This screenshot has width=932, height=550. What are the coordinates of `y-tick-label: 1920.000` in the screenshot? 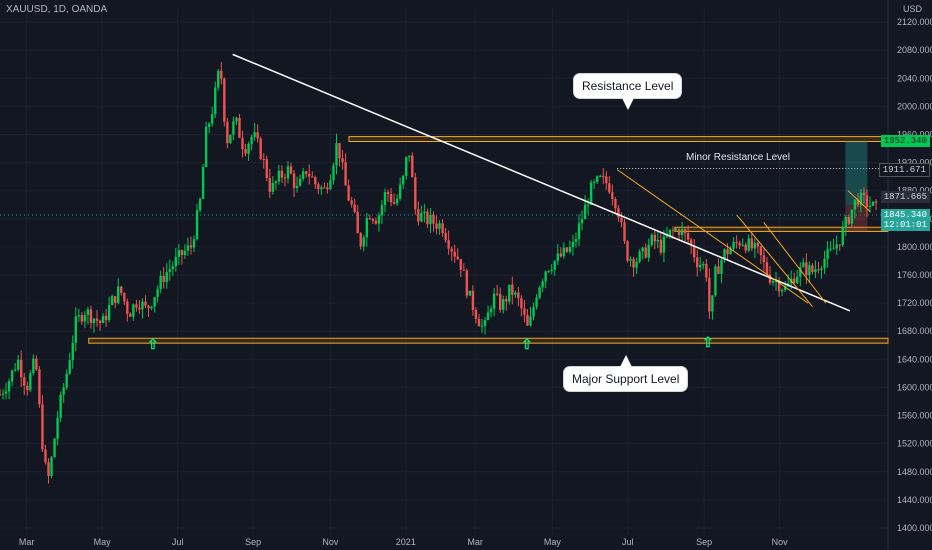 It's located at (914, 163).